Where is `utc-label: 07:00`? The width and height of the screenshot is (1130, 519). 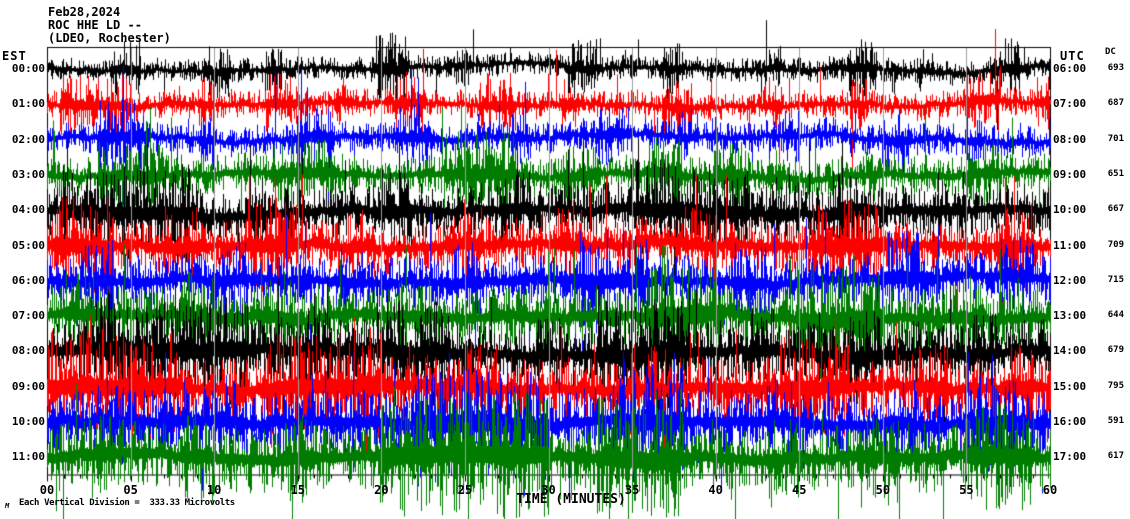
utc-label: 07:00 is located at coordinates (1070, 104).